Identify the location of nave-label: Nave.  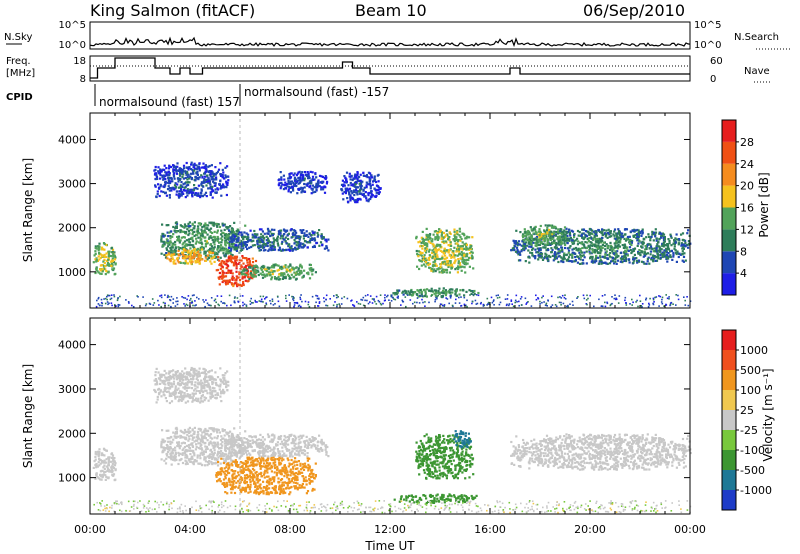
(757, 71).